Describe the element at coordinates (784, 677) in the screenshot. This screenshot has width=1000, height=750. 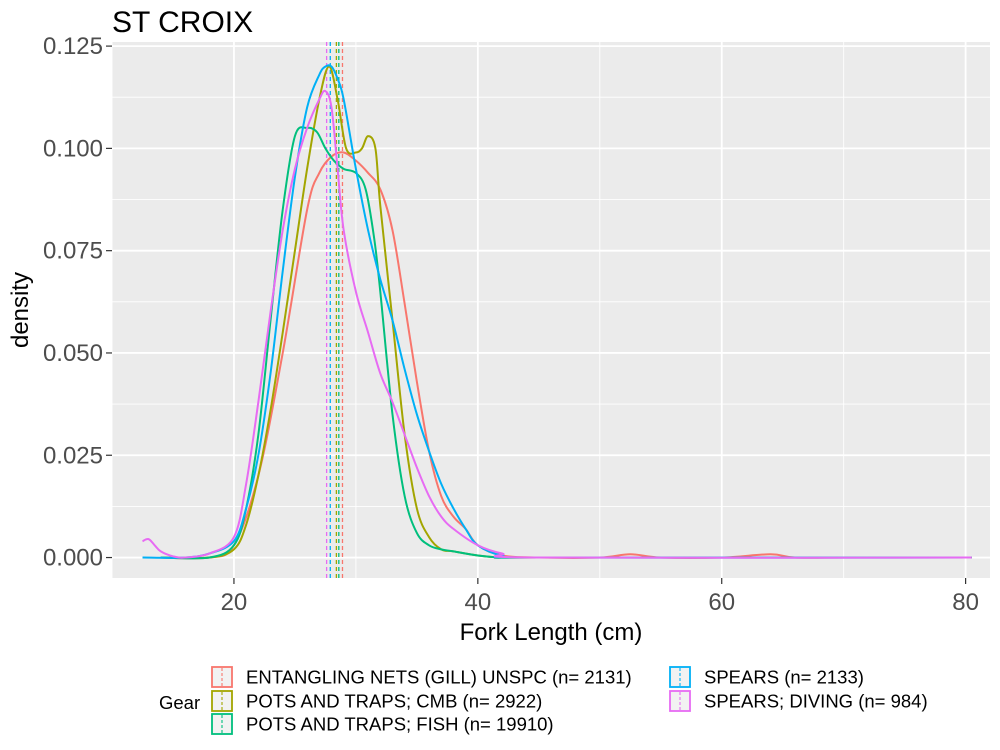
I see `legend-label: SPEARS (n= 2133)` at that location.